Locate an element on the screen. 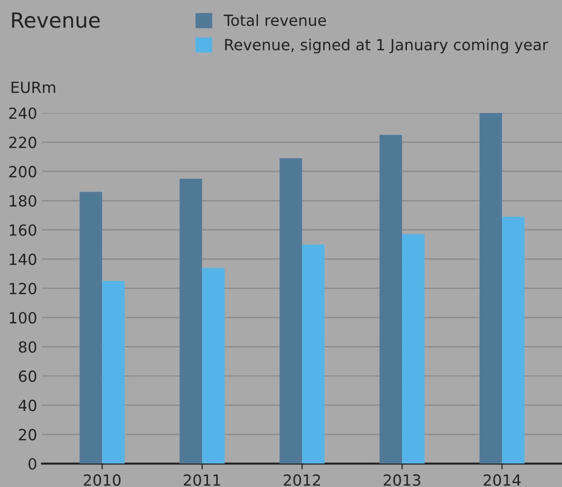 Image resolution: width=562 pixels, height=487 pixels. x-tick-label: 2014 is located at coordinates (502, 480).